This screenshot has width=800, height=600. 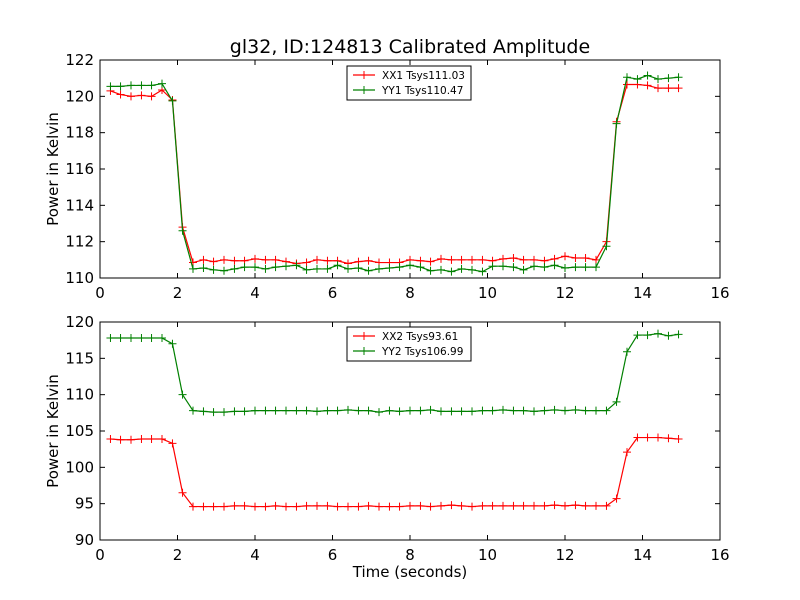 I want to click on top-x-tick-label: 4, so click(x=255, y=293).